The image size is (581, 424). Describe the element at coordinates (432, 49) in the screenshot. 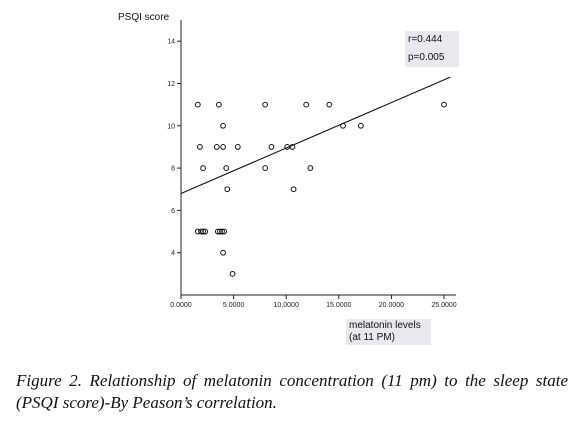

I see `correlation-stats: r=0.444 p=0.005` at that location.